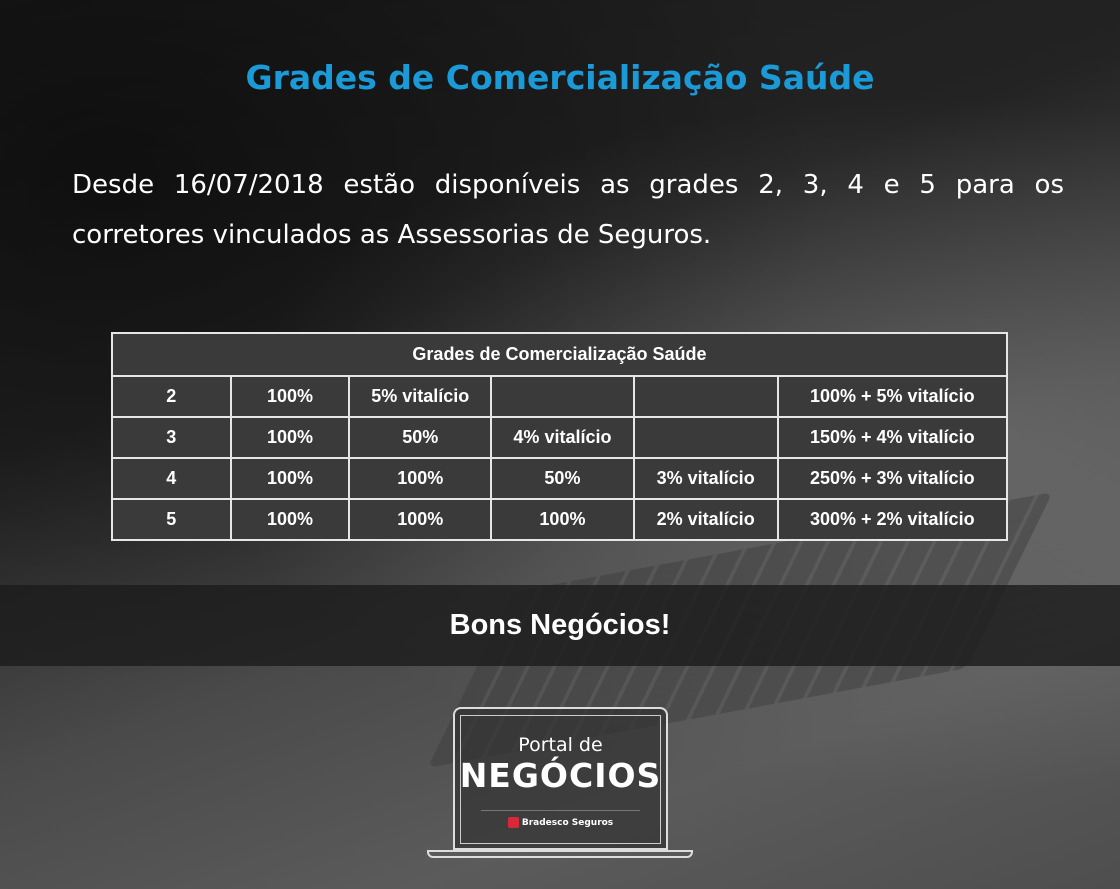 This screenshot has width=1120, height=889. I want to click on table-cell: 4, so click(171, 478).